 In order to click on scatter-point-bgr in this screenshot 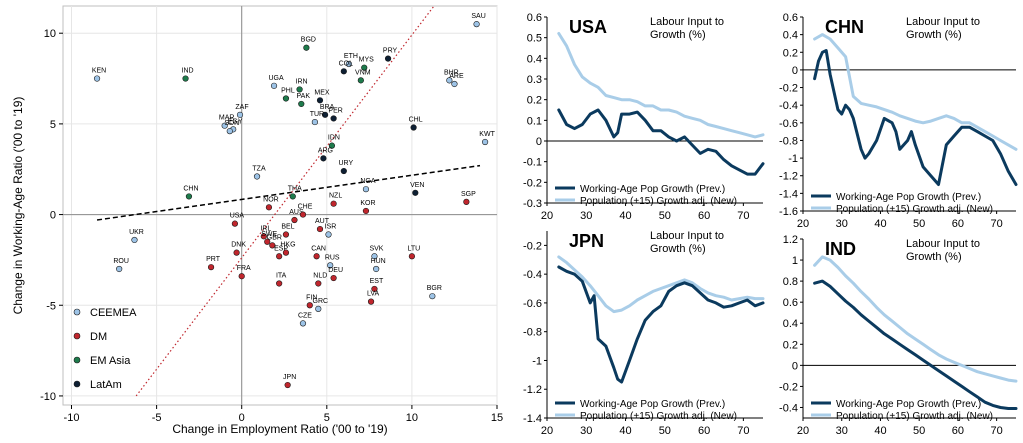, I will do `click(432, 296)`.